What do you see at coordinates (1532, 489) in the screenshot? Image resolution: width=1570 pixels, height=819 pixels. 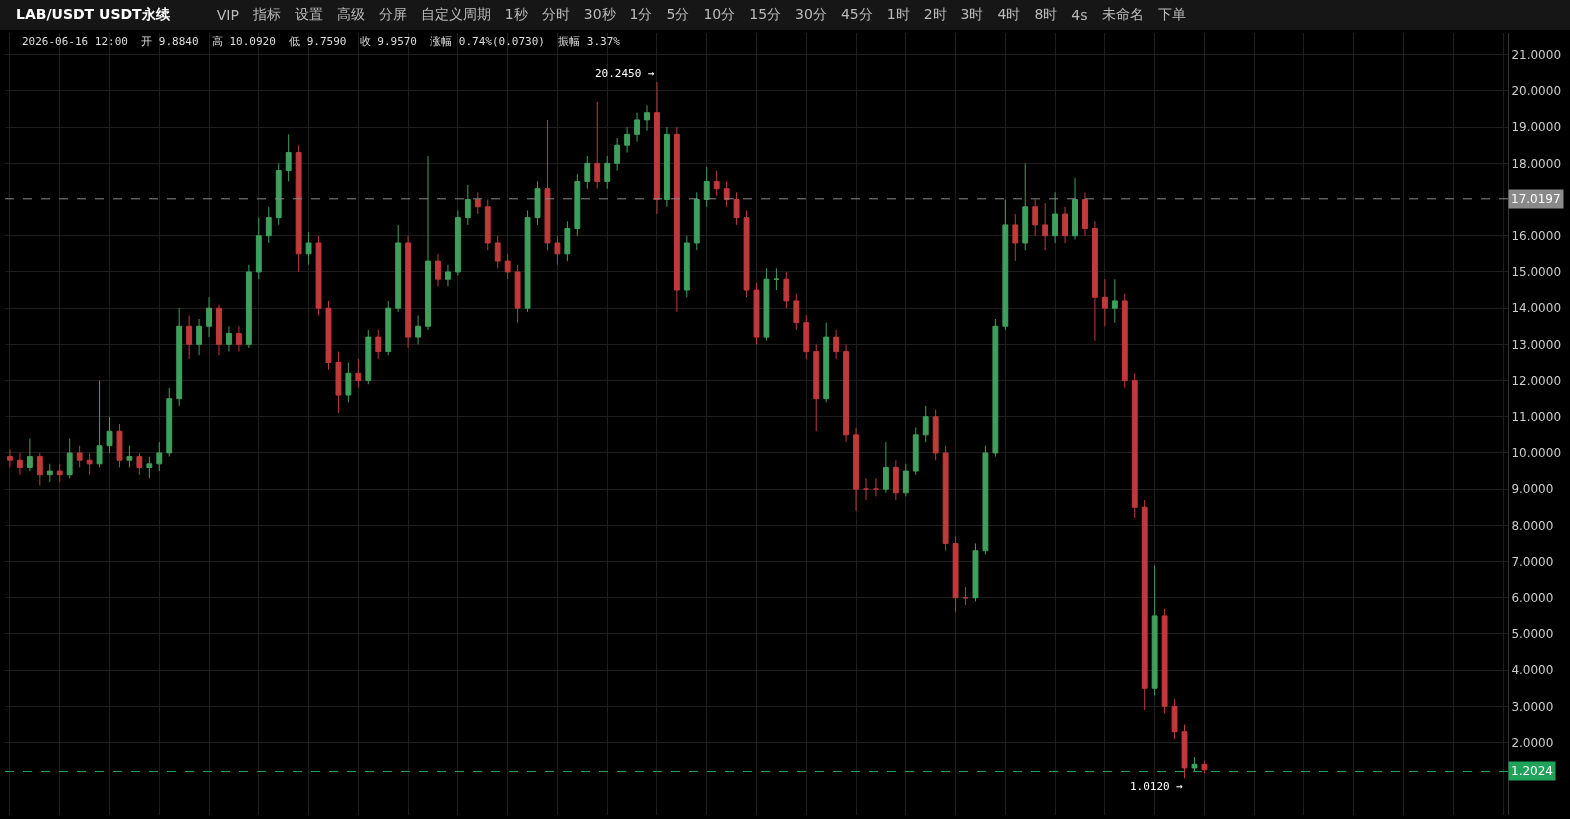 I see `y-tick-label: 9.0000` at bounding box center [1532, 489].